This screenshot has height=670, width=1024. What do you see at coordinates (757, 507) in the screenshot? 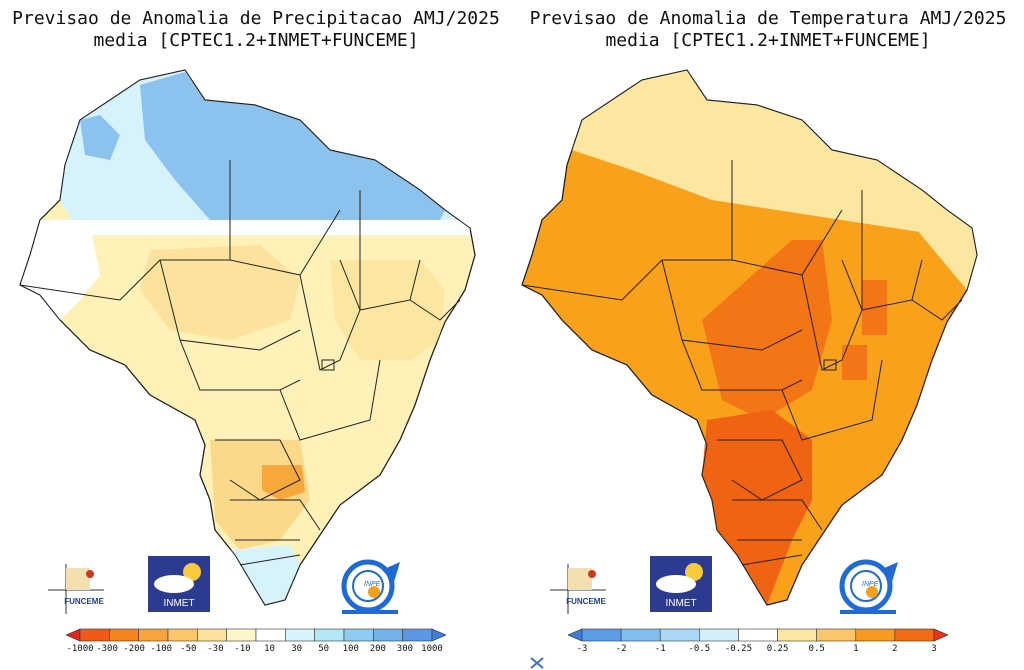
I see `south-hot-zone` at bounding box center [757, 507].